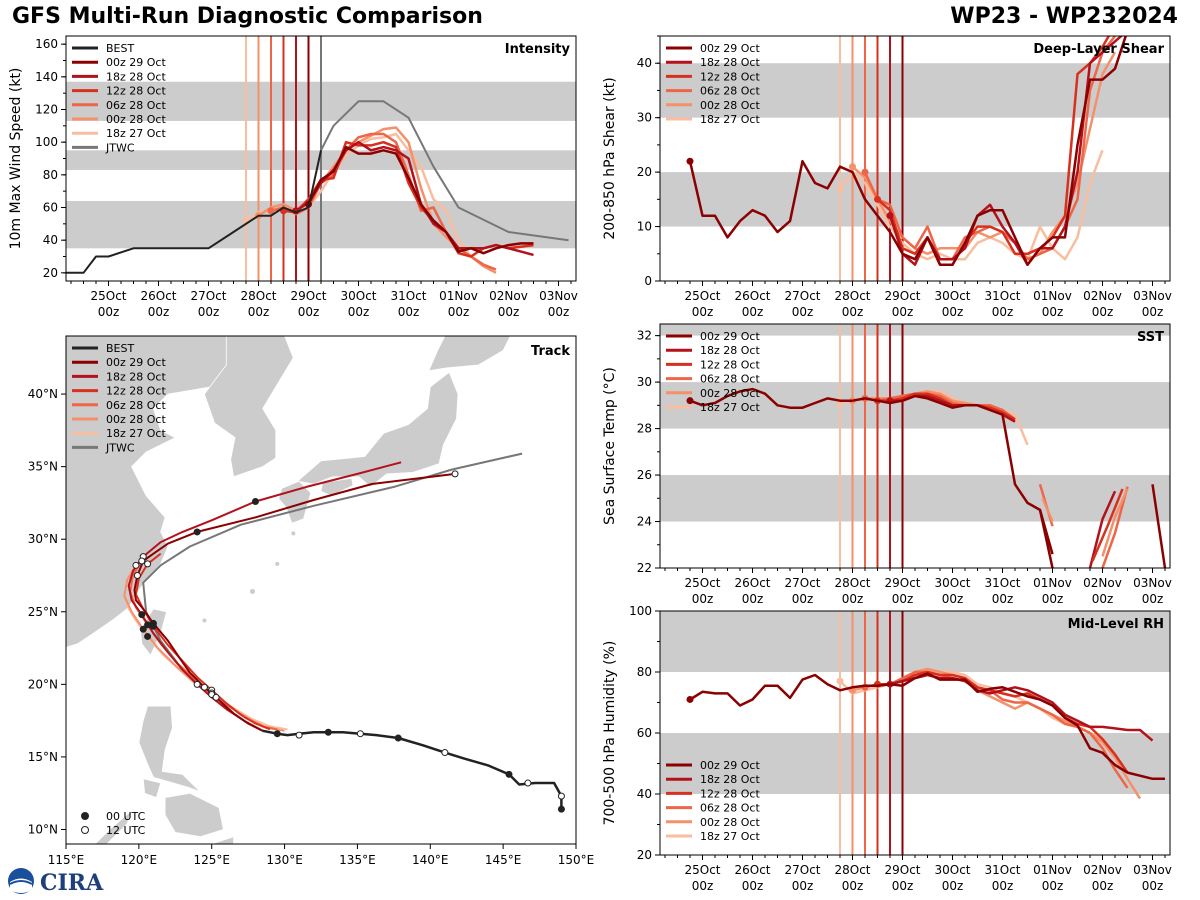 The height and width of the screenshot is (900, 1200). I want to click on storm-id-title: WP23 - WP232024, so click(1064, 16).